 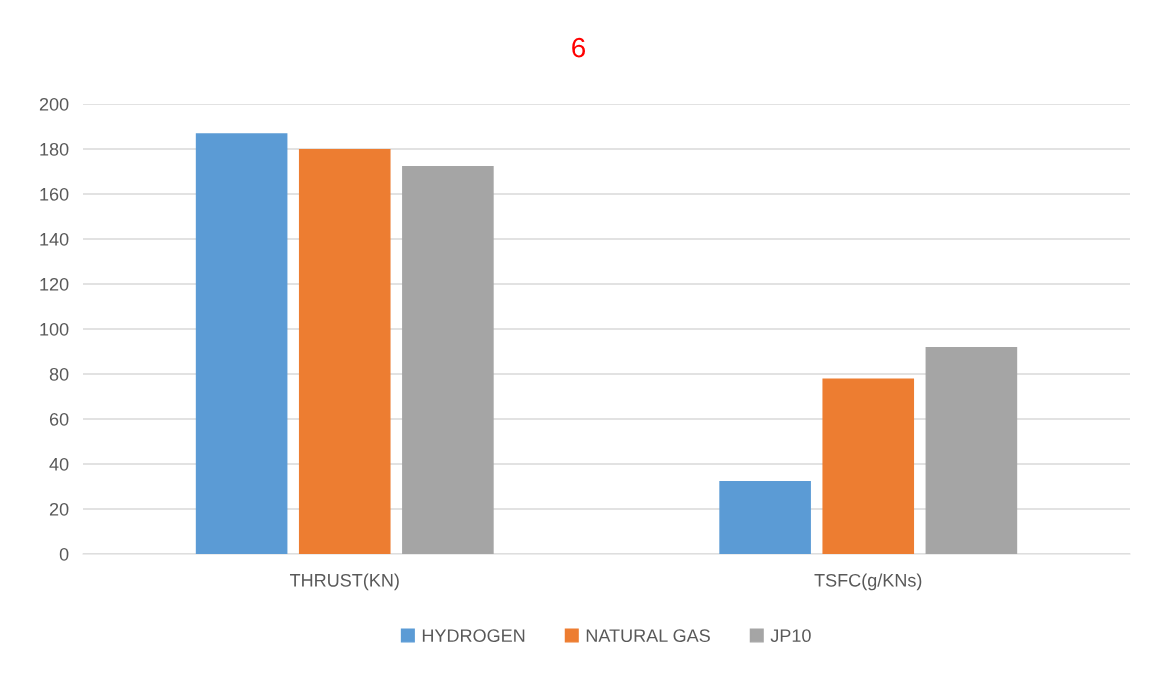 I want to click on x-tick-label: TSFC(g/KNs), so click(x=868, y=582).